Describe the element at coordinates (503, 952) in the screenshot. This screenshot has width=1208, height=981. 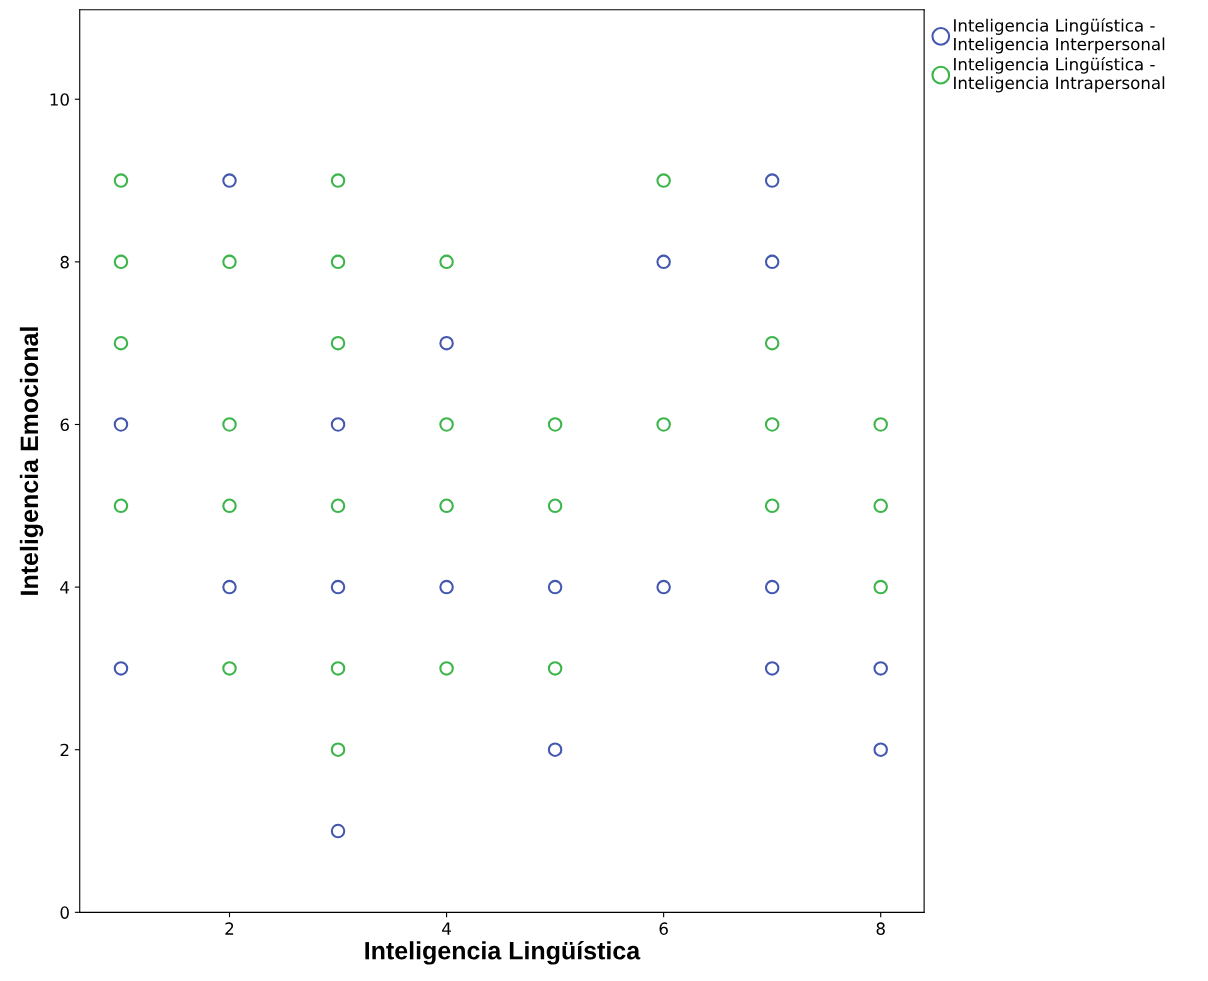
I see `x-axis-title: Inteligencia Lingüística` at that location.